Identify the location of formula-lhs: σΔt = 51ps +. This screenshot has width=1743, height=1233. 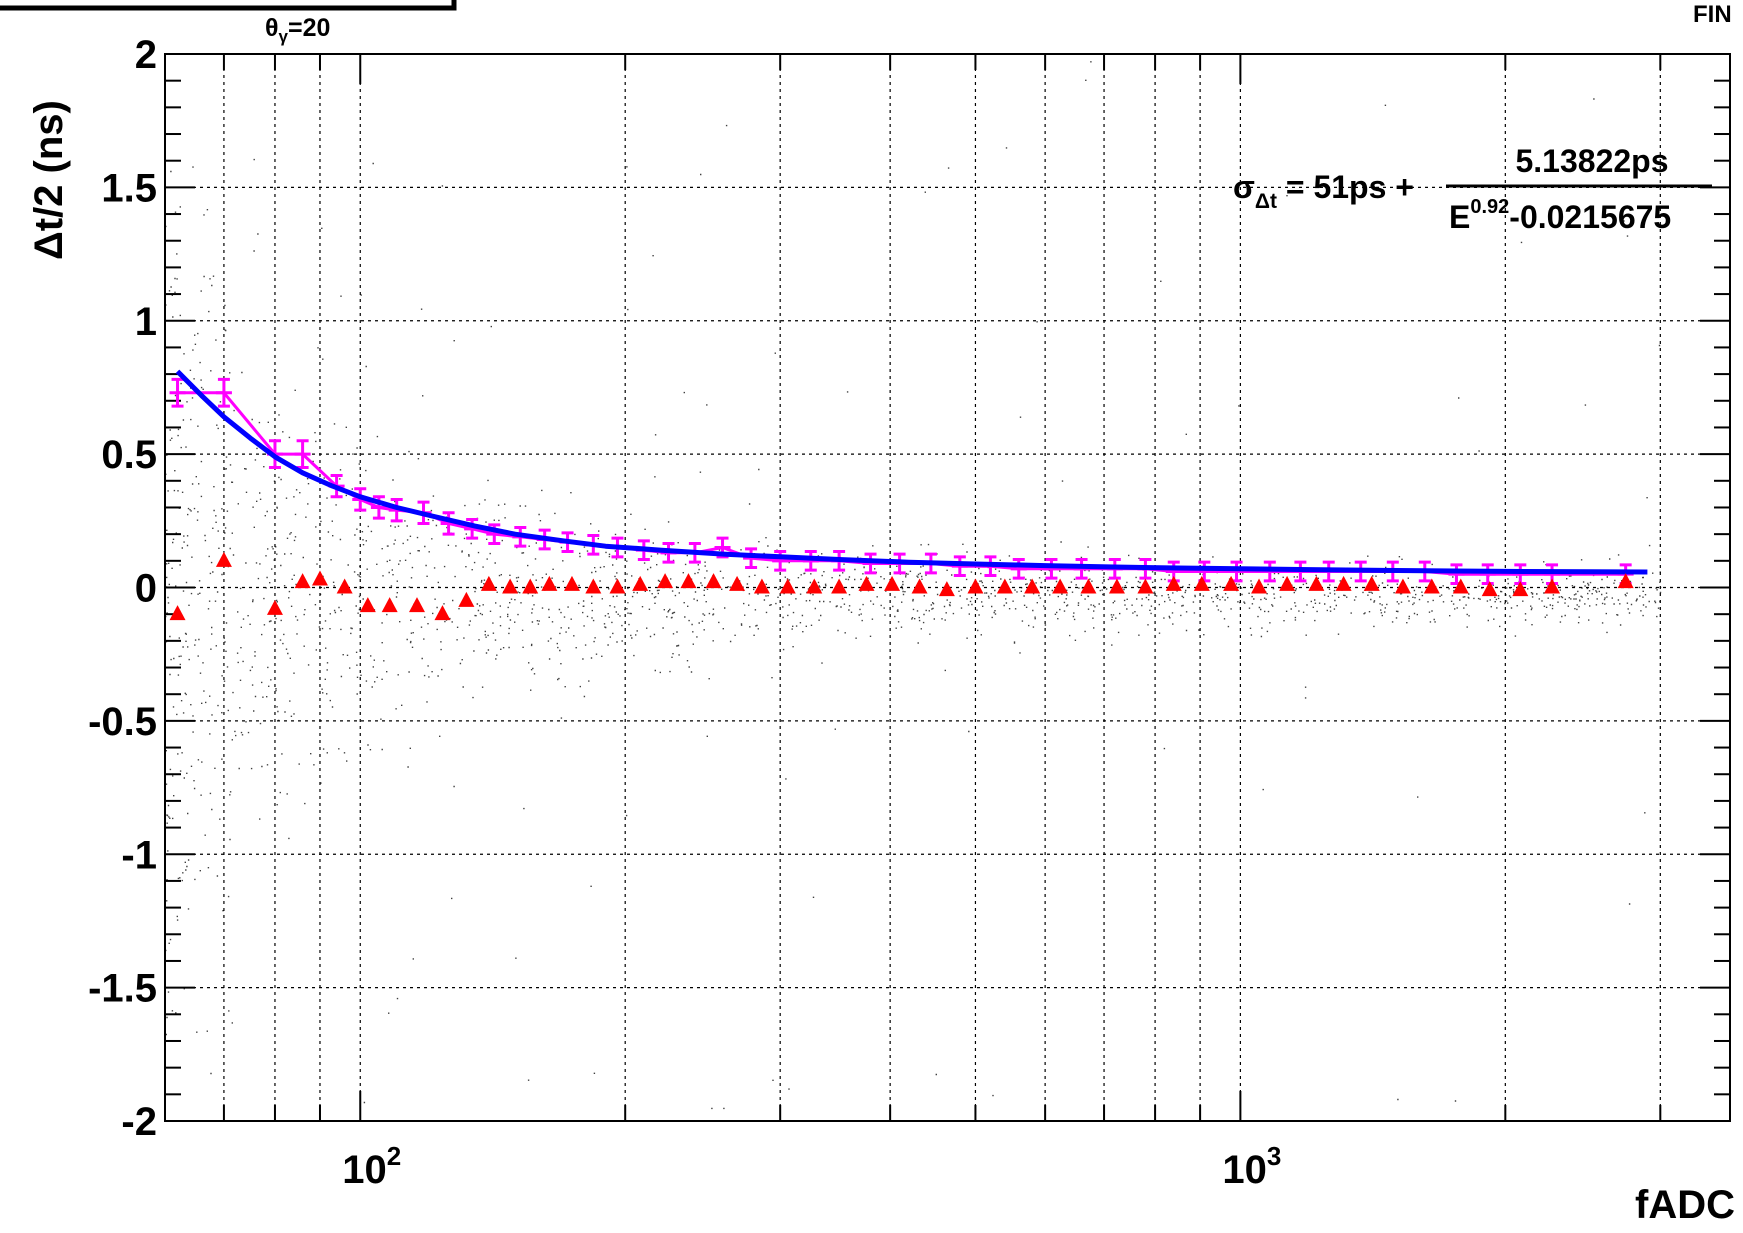
(1323, 191).